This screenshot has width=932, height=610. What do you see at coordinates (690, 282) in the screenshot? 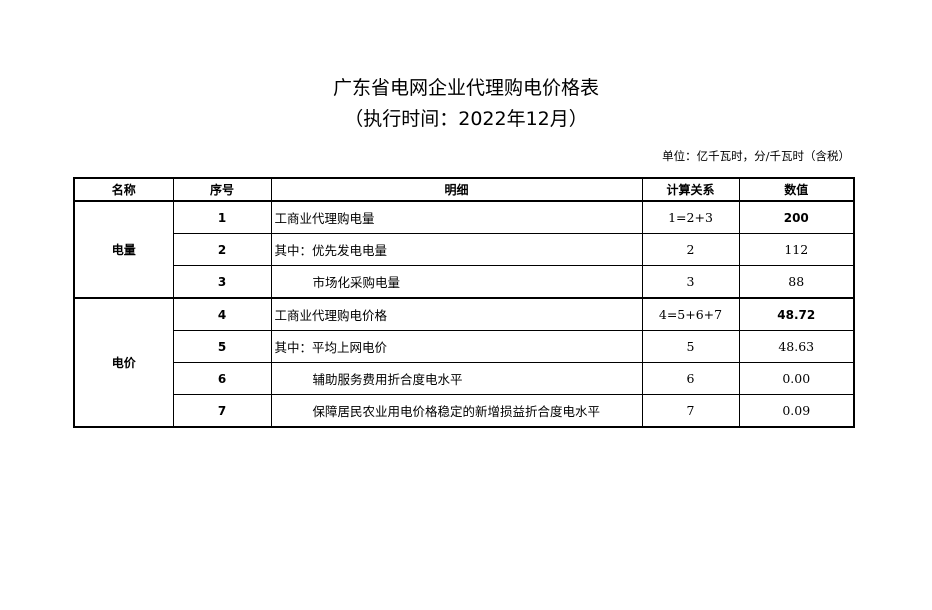
I see `row-calc: 3` at bounding box center [690, 282].